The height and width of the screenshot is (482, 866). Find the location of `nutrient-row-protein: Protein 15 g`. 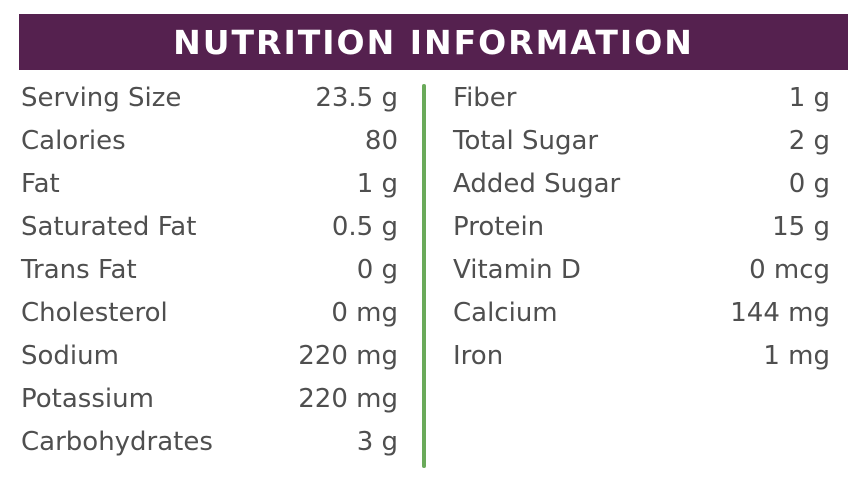

nutrient-row-protein: Protein 15 g is located at coordinates (641, 227).